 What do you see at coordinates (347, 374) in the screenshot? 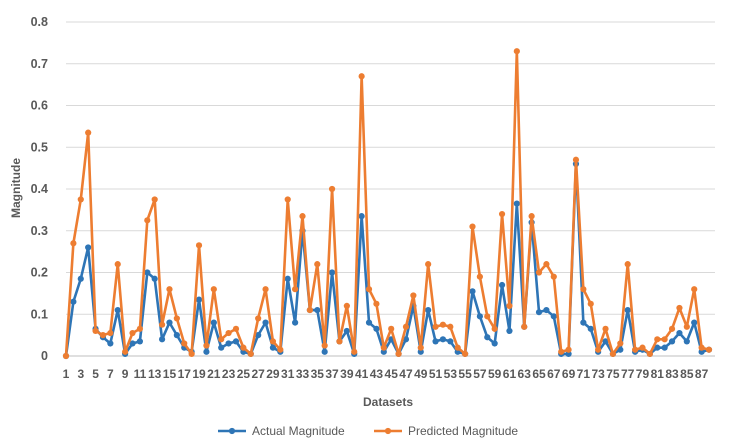
I see `x-tick-label: 39` at bounding box center [347, 374].